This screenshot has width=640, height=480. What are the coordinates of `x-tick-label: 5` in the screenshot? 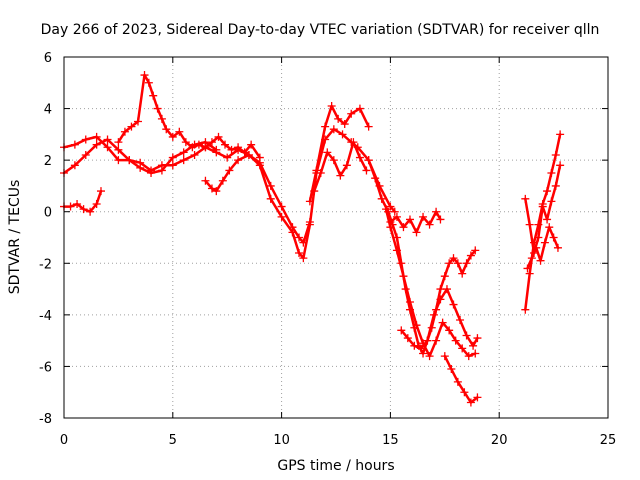 It's located at (173, 440).